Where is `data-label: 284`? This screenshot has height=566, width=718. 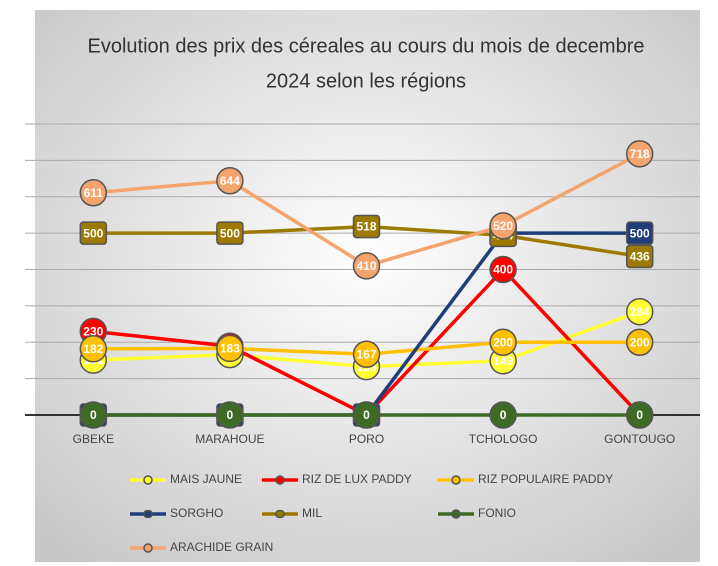 data-label: 284 is located at coordinates (640, 312).